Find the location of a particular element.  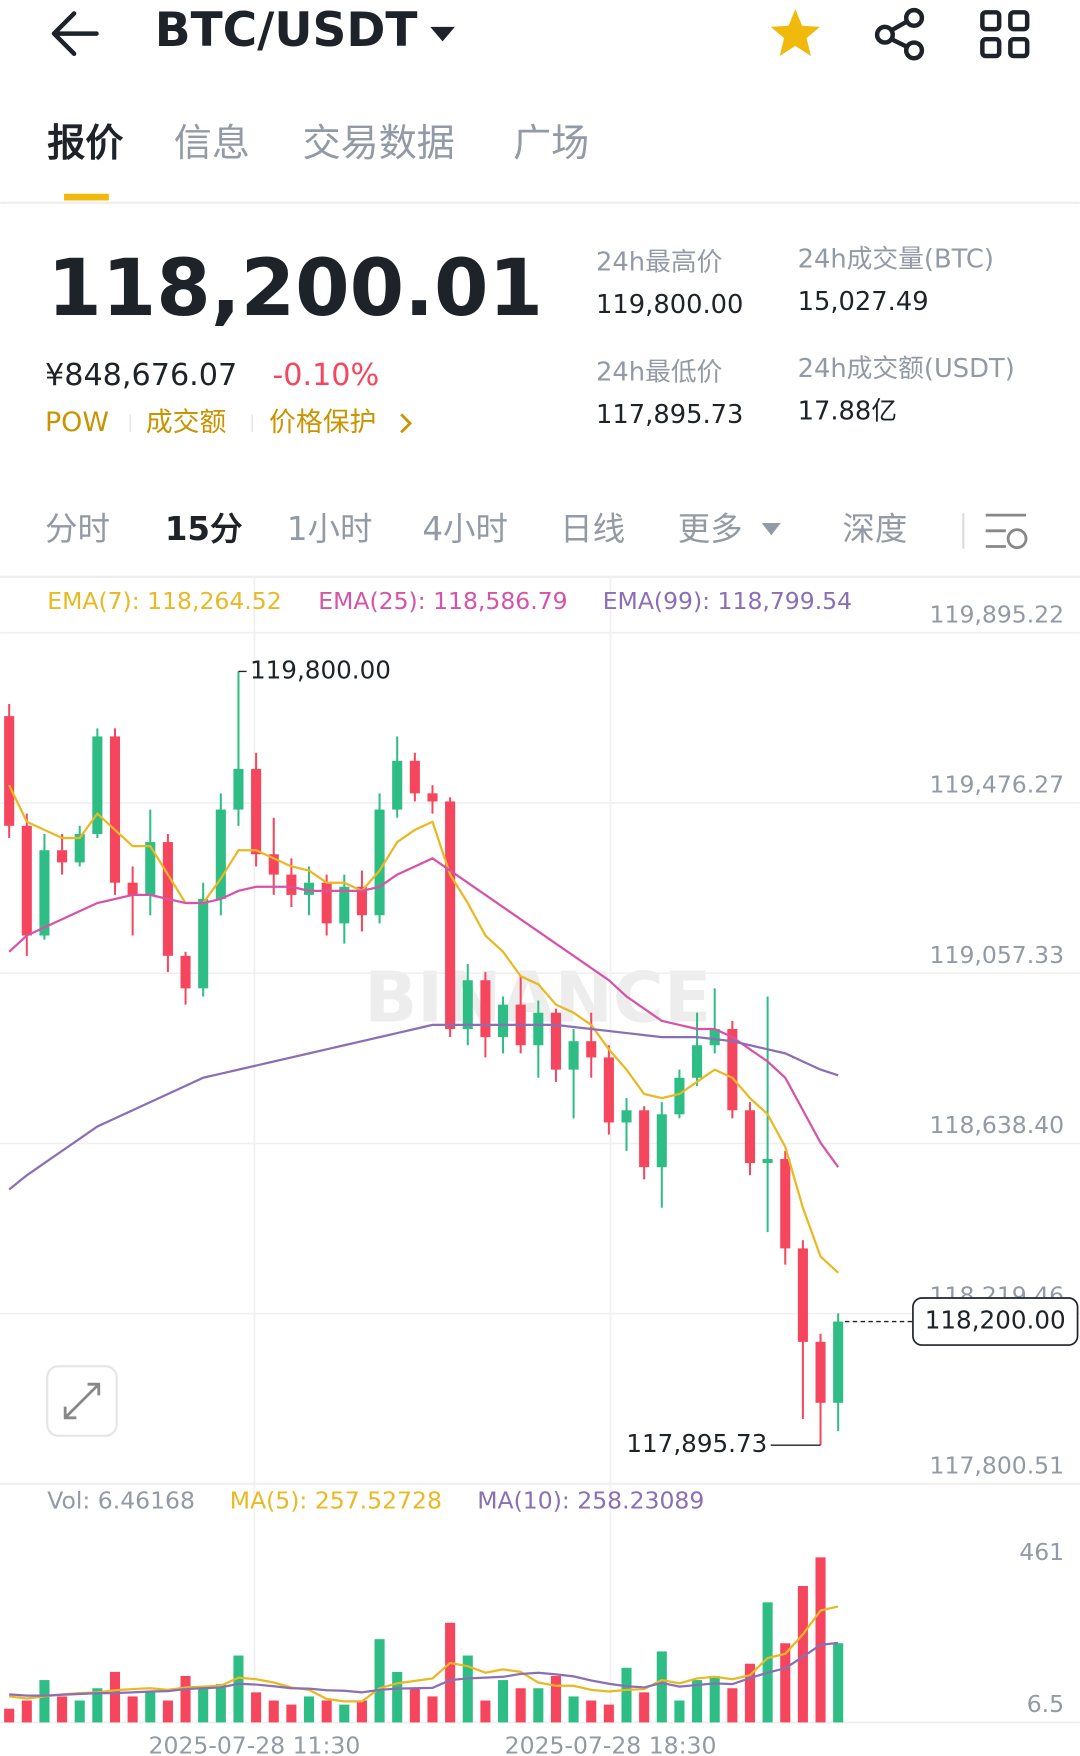

stat-value: 119,800.00 is located at coordinates (669, 305).